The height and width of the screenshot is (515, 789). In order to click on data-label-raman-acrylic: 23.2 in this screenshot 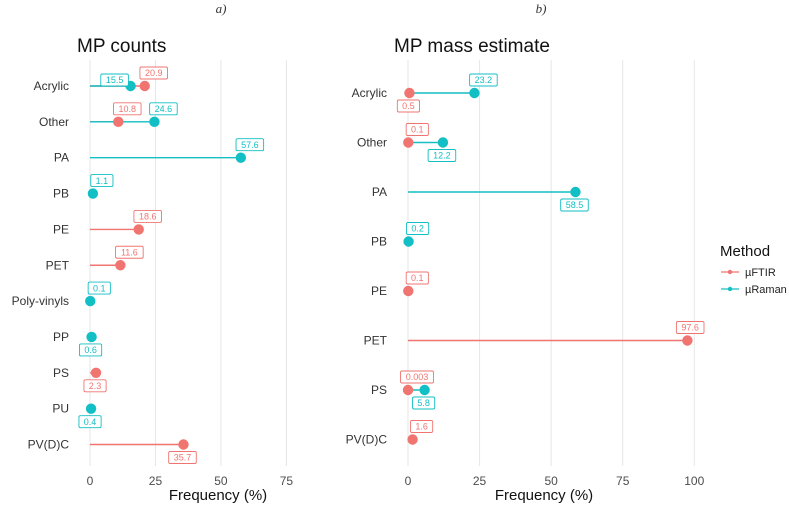, I will do `click(483, 80)`.